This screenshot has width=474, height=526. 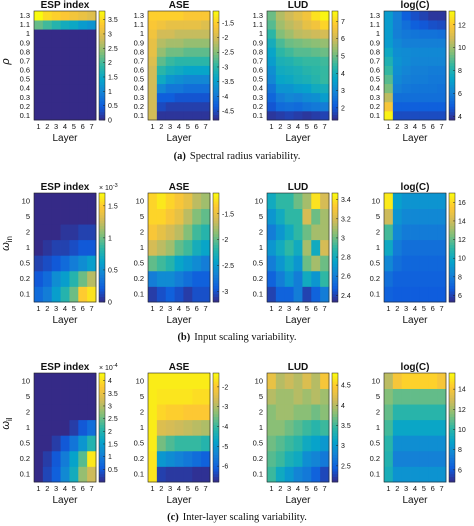 I want to click on x-tick-label: 2, so click(x=280, y=488).